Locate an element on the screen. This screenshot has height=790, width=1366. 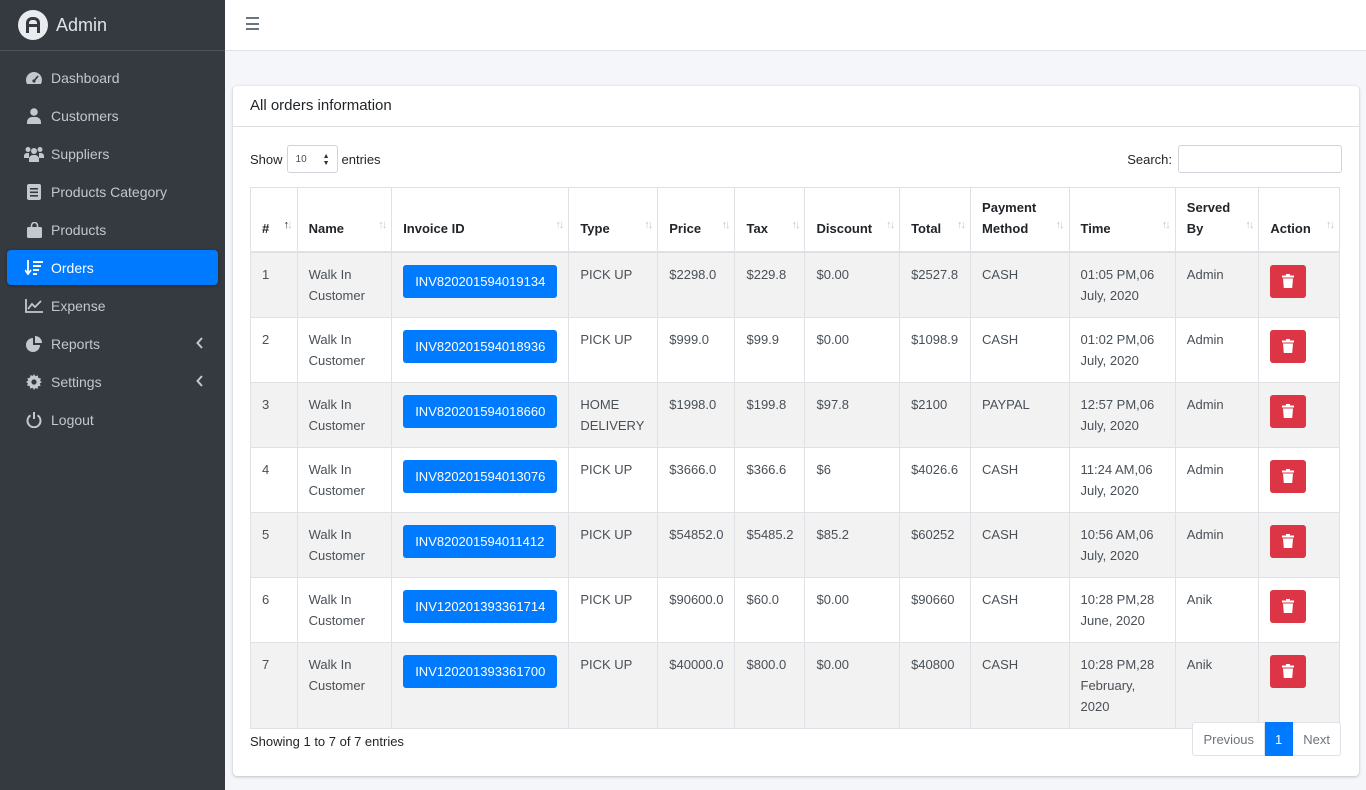
tachometer-icon is located at coordinates (34, 78).